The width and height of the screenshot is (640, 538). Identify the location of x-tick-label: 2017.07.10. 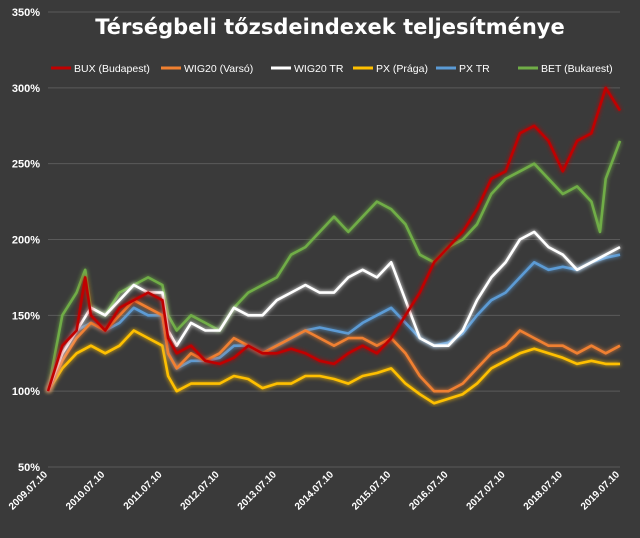
(486, 490).